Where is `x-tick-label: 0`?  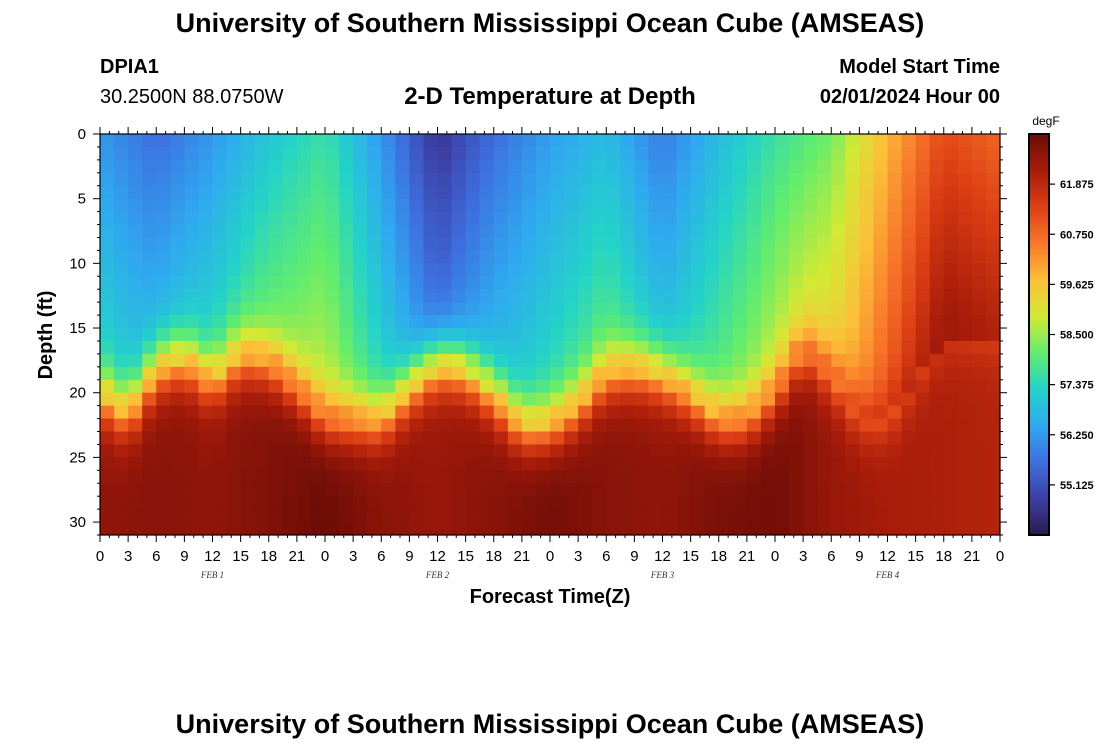 x-tick-label: 0 is located at coordinates (1000, 556).